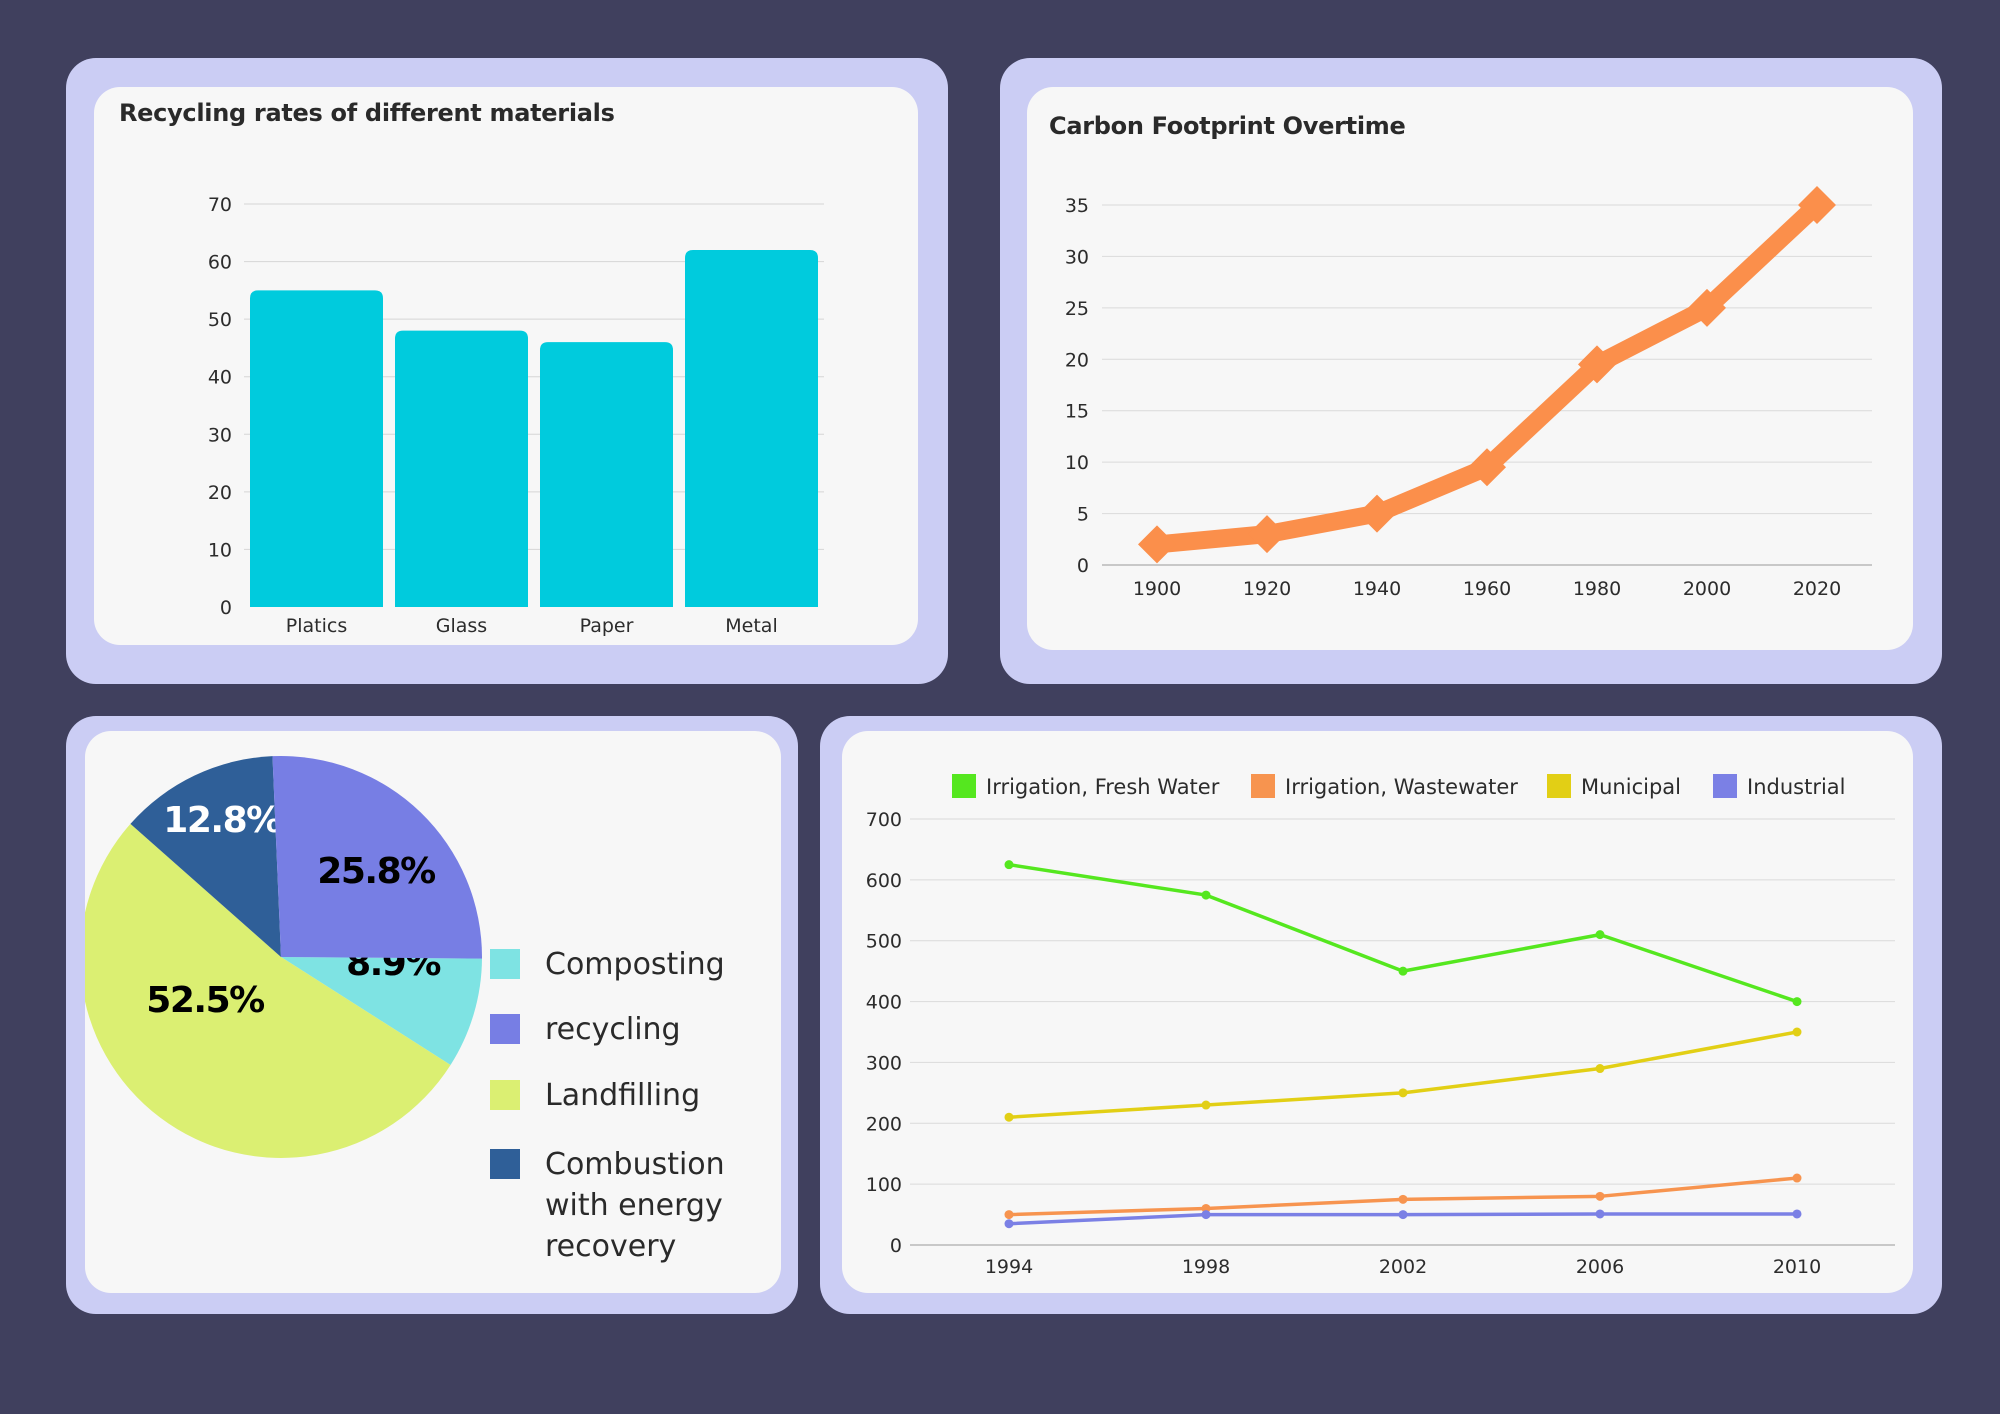 Image resolution: width=2000 pixels, height=1414 pixels. I want to click on legend-label: Industrial, so click(1796, 787).